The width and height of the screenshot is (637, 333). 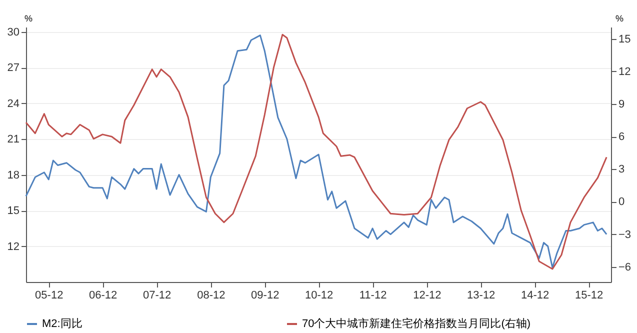 What do you see at coordinates (13, 68) in the screenshot?
I see `y-tick-label: 27` at bounding box center [13, 68].